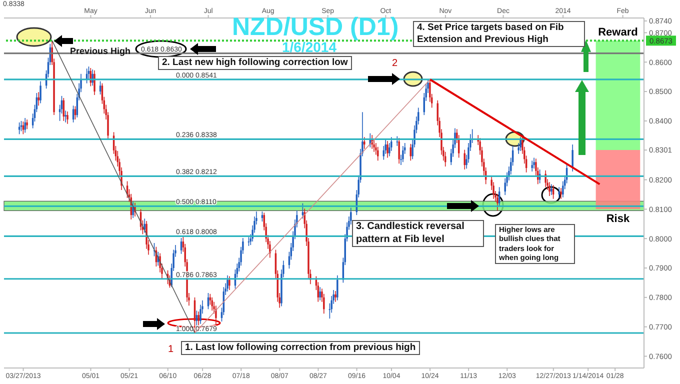  What do you see at coordinates (618, 218) in the screenshot?
I see `band-label: Risk` at bounding box center [618, 218].